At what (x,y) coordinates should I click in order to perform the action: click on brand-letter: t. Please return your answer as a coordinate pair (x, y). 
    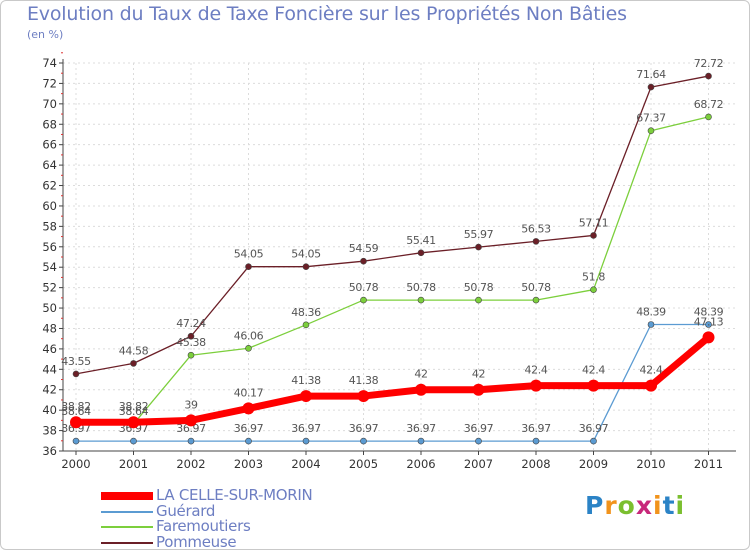
    Looking at the image, I should click on (669, 505).